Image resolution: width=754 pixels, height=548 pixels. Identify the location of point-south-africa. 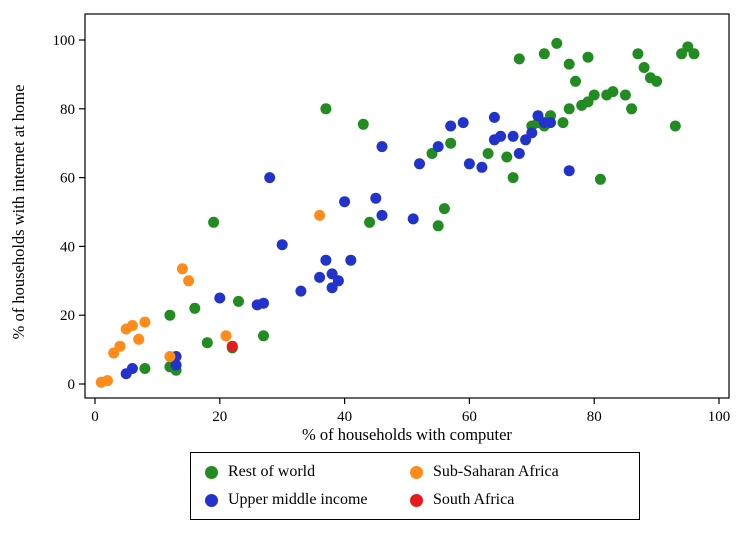
(232, 346).